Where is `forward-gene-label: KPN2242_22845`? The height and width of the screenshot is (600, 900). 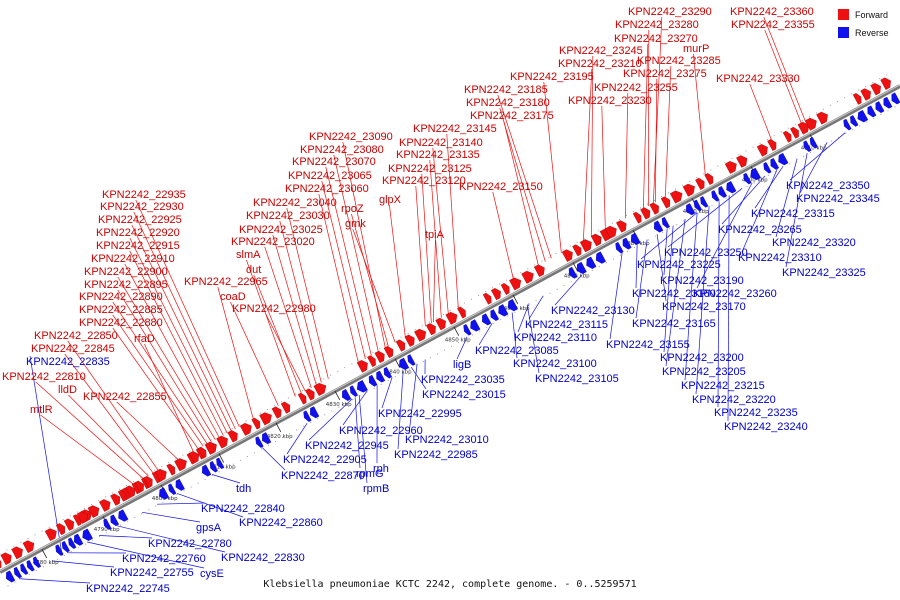
forward-gene-label: KPN2242_22845 is located at coordinates (73, 349).